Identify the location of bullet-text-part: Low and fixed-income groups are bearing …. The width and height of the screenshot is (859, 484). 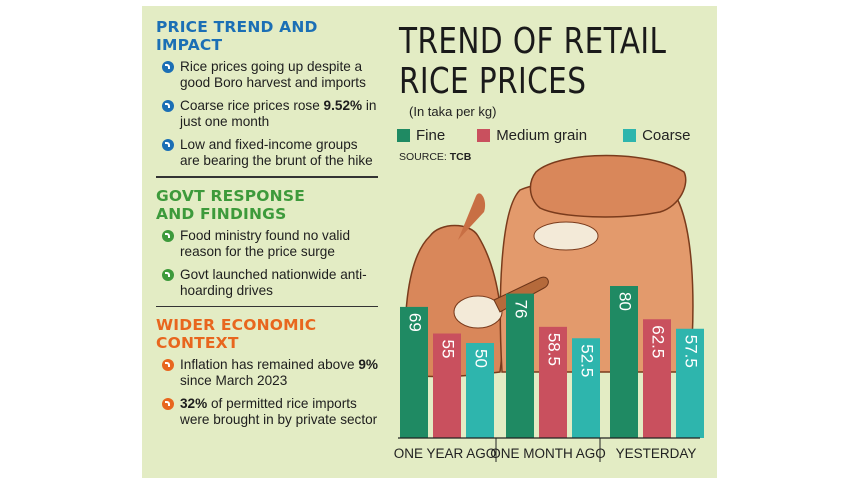
(276, 152).